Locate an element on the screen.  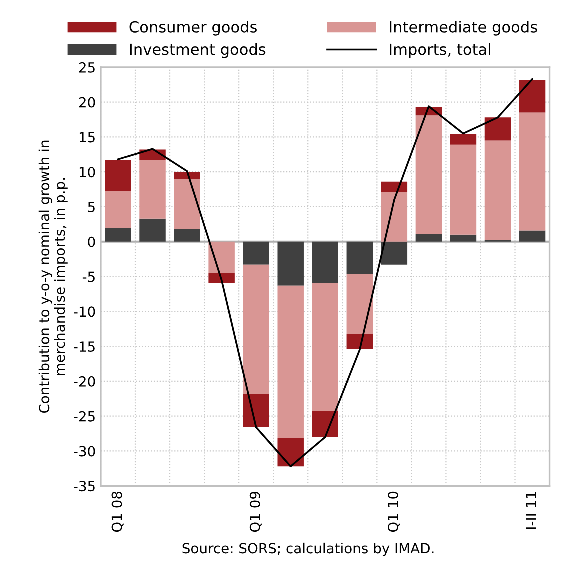
y-tick-label: 20 is located at coordinates (87, 102).